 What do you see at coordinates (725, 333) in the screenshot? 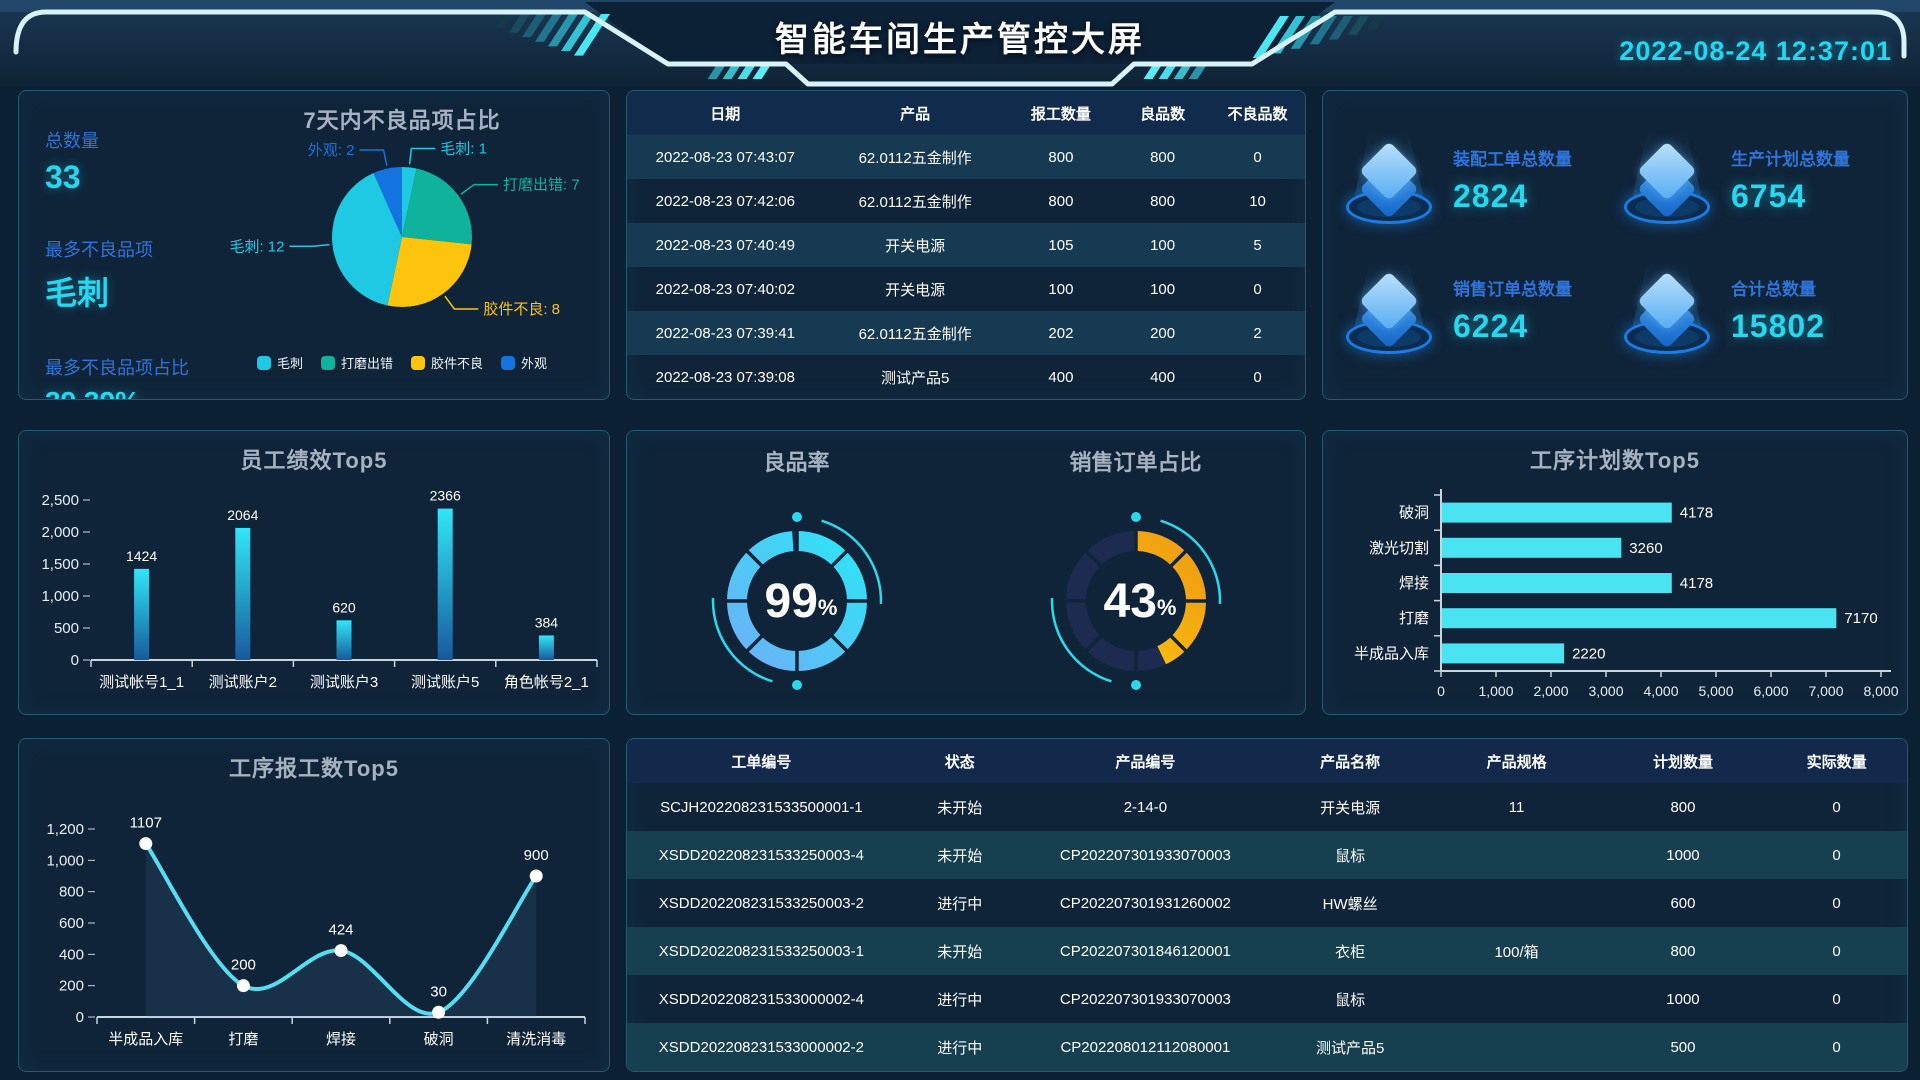
I see `table-cell: 2022-08-23 07:39:41` at bounding box center [725, 333].